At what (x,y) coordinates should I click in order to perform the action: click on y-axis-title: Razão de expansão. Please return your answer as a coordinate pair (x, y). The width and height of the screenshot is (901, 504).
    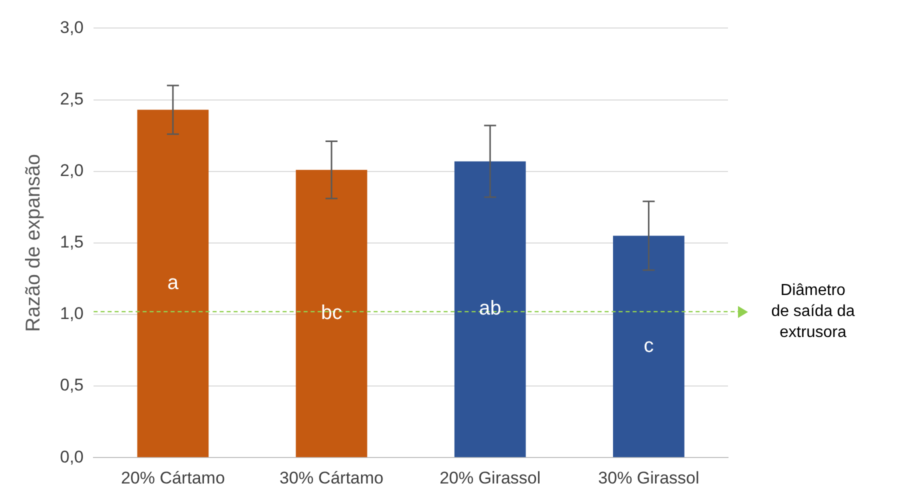
    Looking at the image, I should click on (33, 243).